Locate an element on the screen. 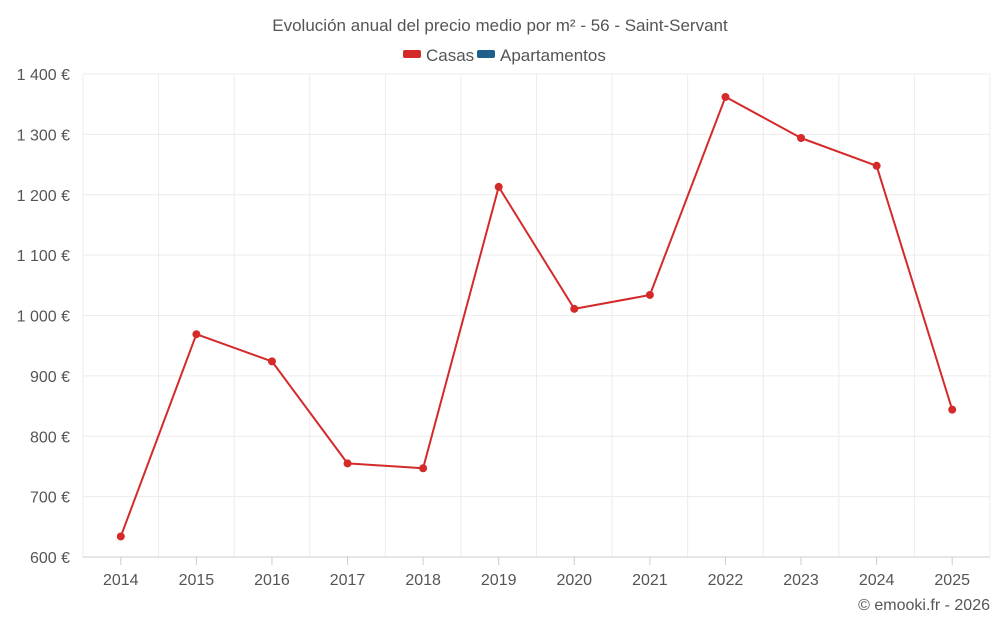 The image size is (1000, 625). x-tick-label: 2023 is located at coordinates (801, 580).